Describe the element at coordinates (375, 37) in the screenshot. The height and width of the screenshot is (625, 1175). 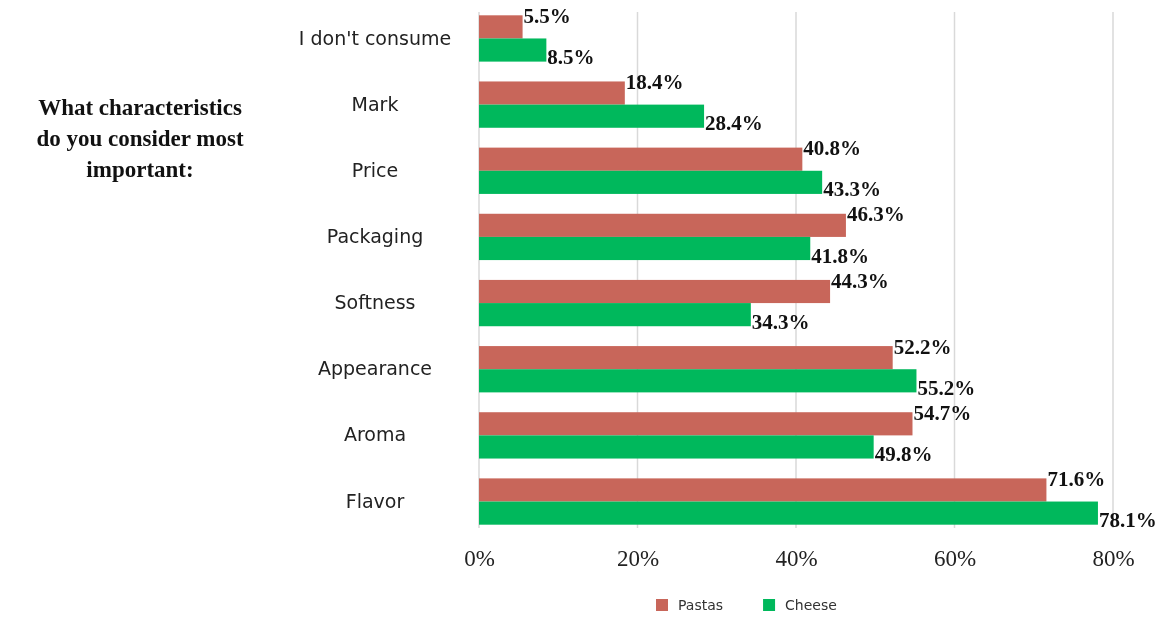
I see `y-tick-label: I don't consume` at that location.